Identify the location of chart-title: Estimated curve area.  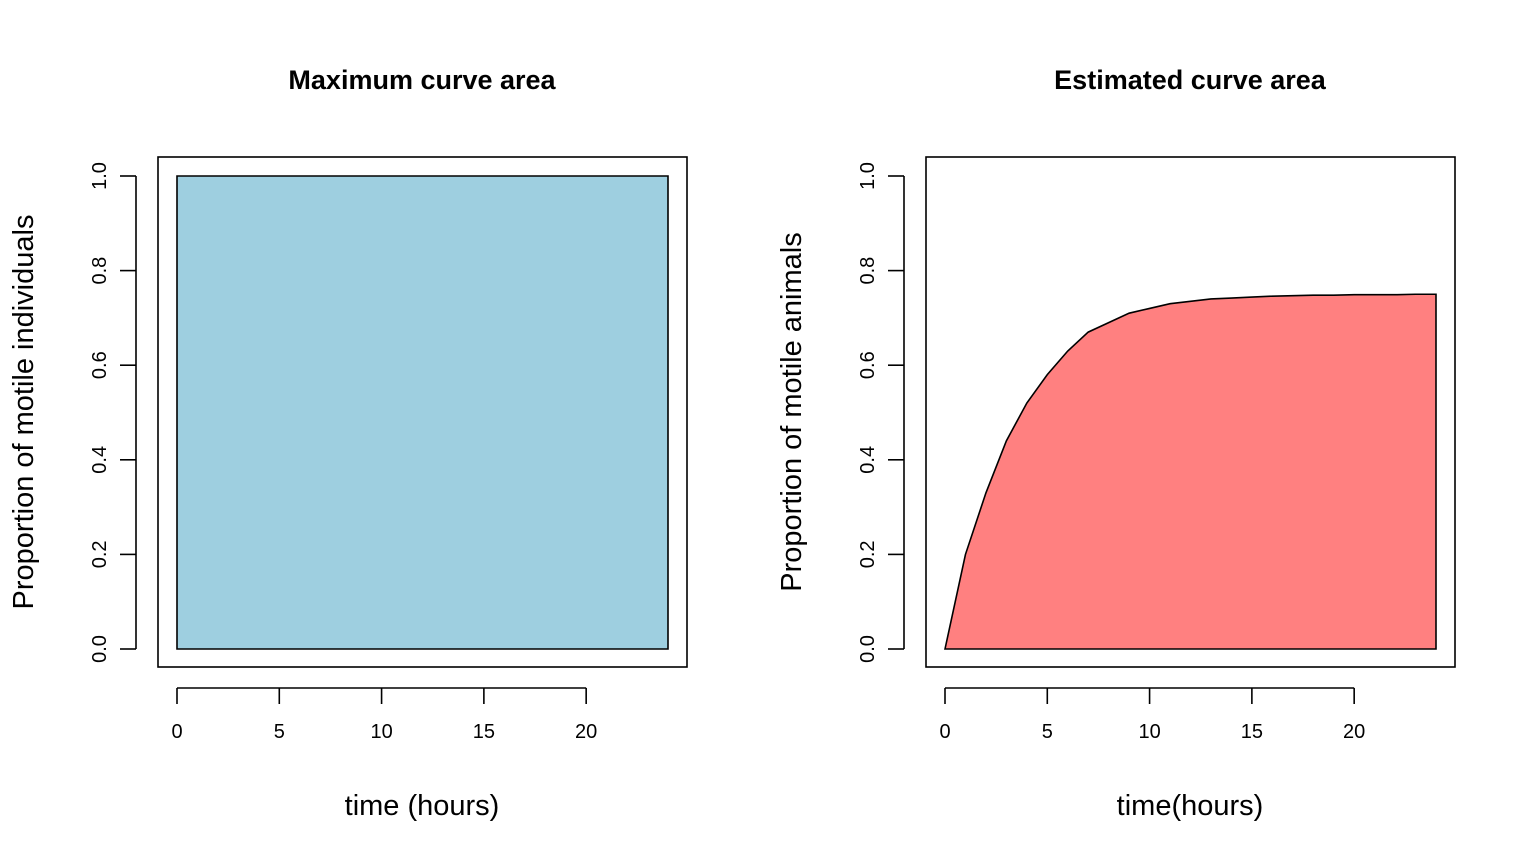
(1190, 80).